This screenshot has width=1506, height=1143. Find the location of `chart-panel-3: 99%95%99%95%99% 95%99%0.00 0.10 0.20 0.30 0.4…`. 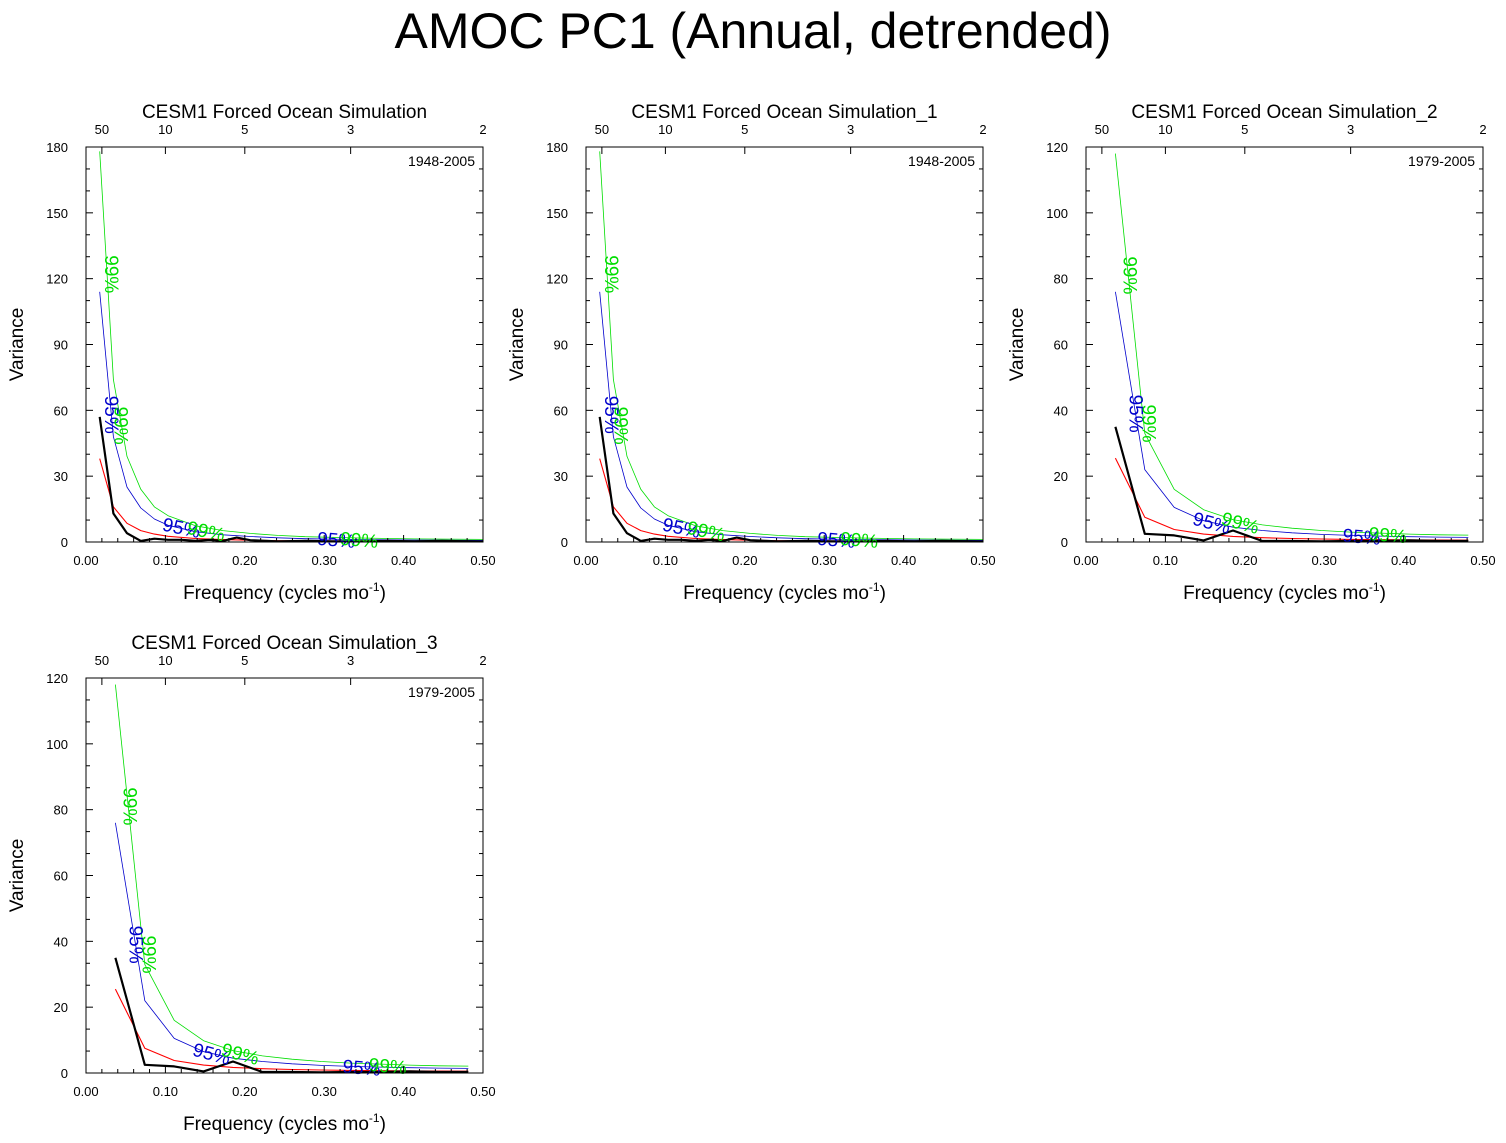

chart-panel-3: 99%95%99%95%99% 95%99%0.00 0.10 0.20 0.30 0.4… is located at coordinates (1251, 353).